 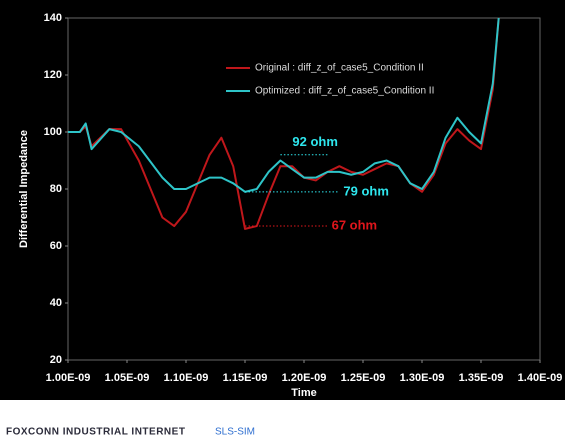 What do you see at coordinates (315, 141) in the screenshot?
I see `annotation-label: 92 ohm` at bounding box center [315, 141].